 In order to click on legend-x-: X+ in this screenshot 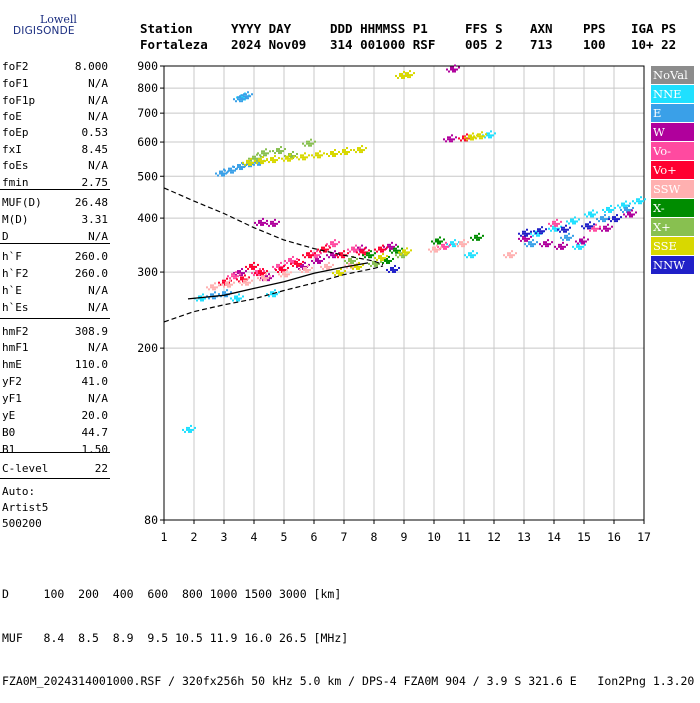, I will do `click(672, 227)`.